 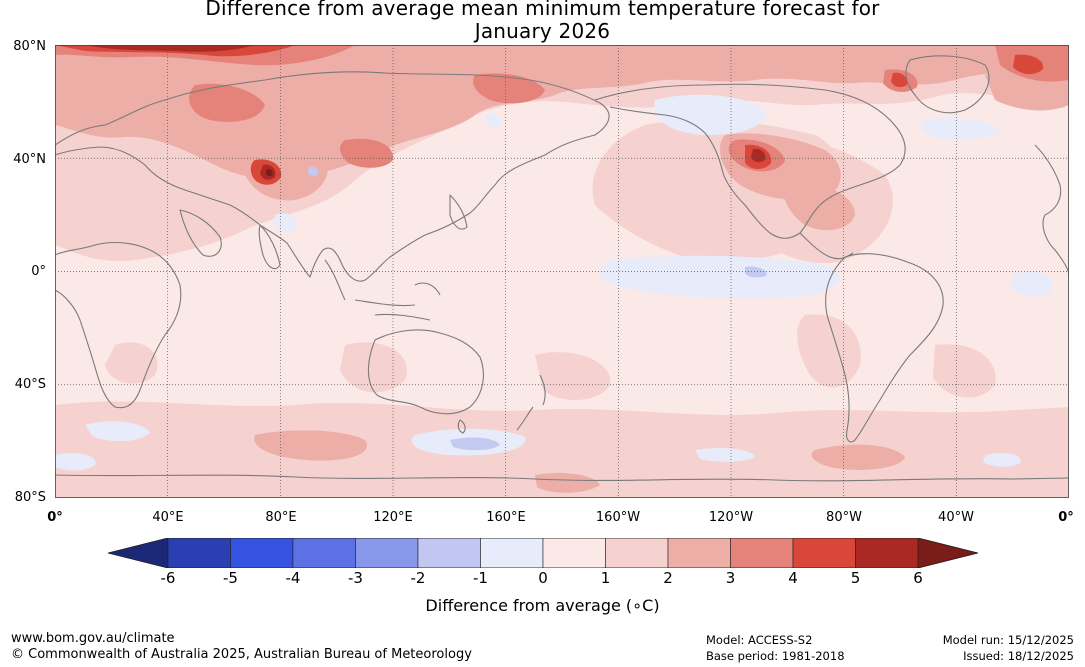 What do you see at coordinates (730, 578) in the screenshot?
I see `colorbar-tick-label: 3` at bounding box center [730, 578].